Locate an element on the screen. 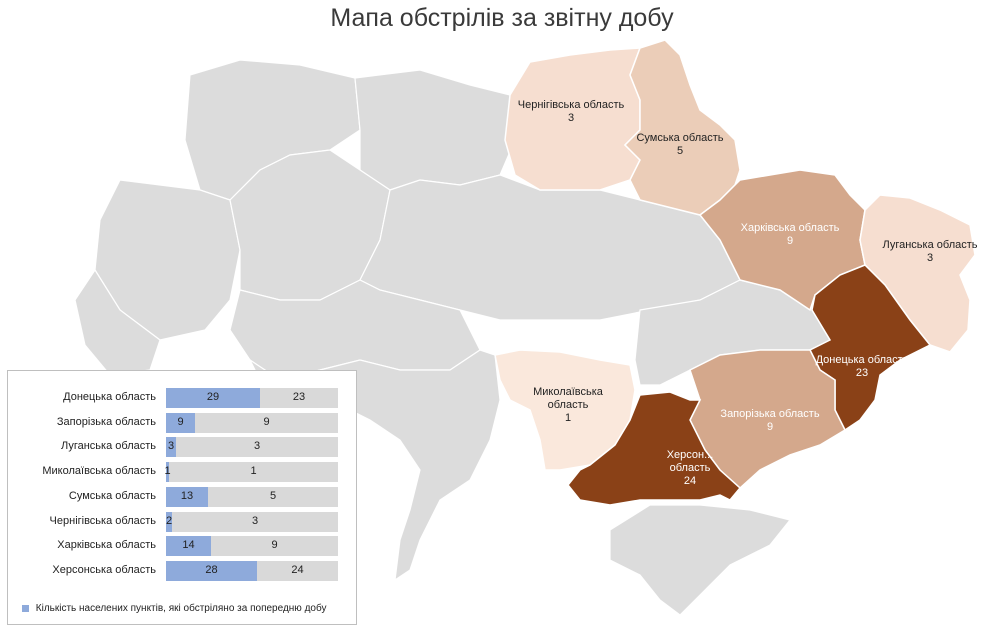 The height and width of the screenshot is (635, 1004). region-kherson is located at coordinates (654, 448).